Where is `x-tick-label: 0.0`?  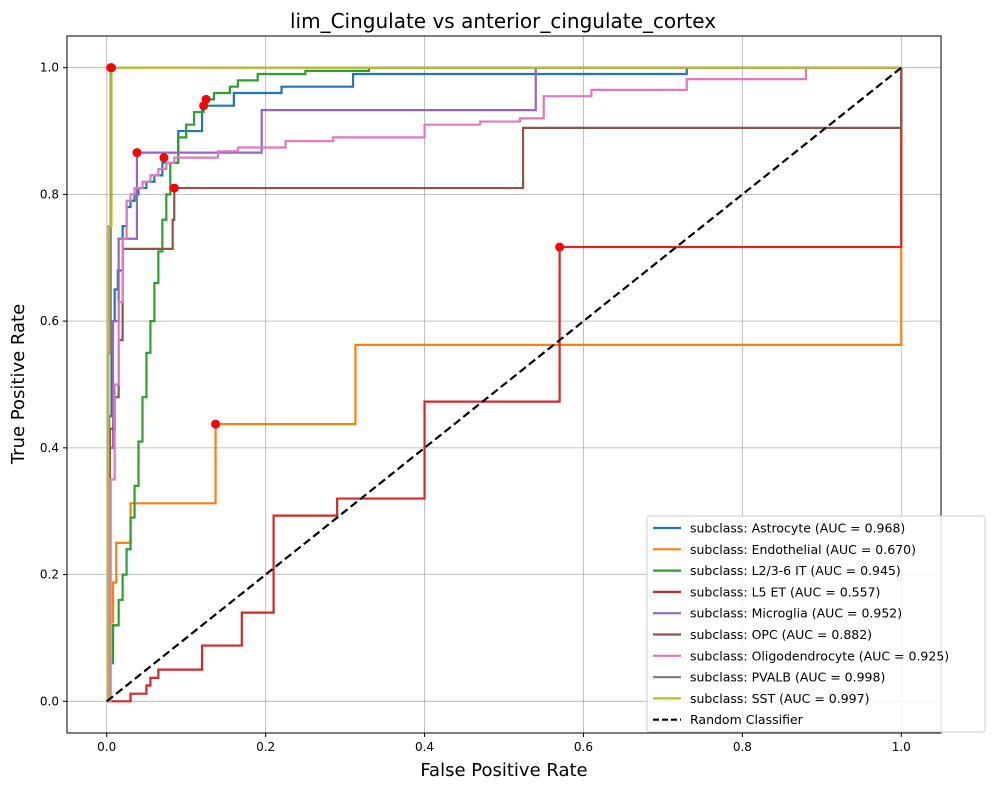 x-tick-label: 0.0 is located at coordinates (106, 747).